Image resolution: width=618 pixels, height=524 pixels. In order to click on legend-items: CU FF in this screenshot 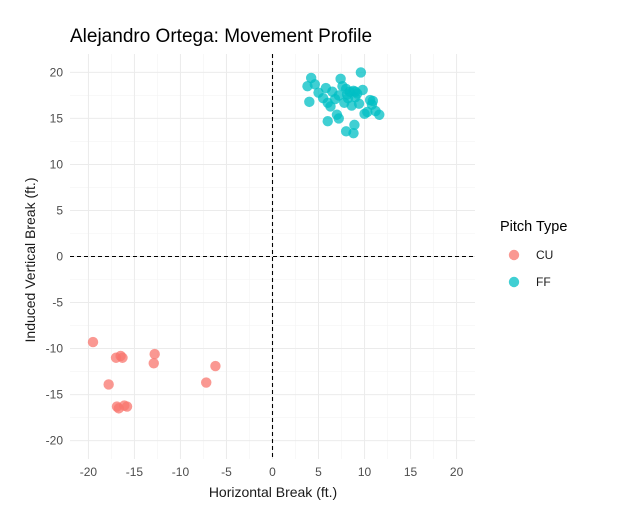, I will do `click(530, 268)`.